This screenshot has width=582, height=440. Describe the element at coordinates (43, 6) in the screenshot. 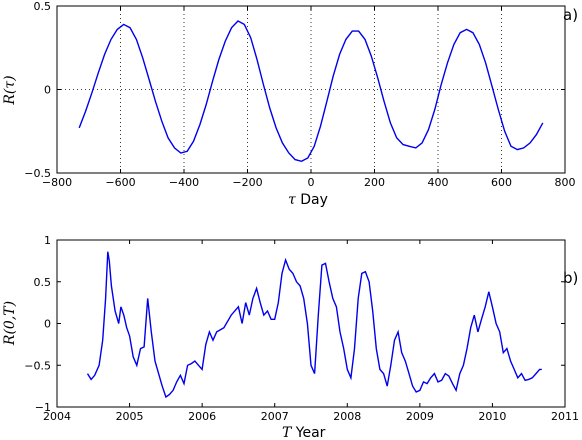

I see `y-tick-label-a: 0.5` at that location.